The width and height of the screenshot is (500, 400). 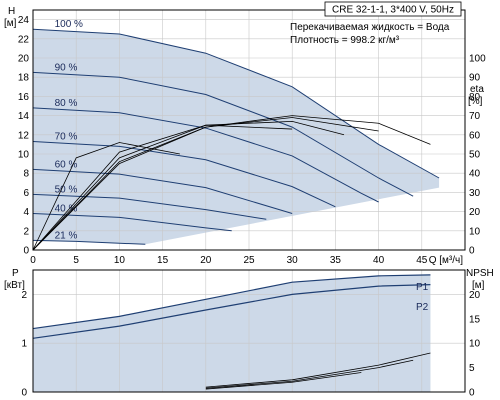 What do you see at coordinates (345, 40) in the screenshot?
I see `density-info: Плотность = 998.2 кг/м³` at bounding box center [345, 40].